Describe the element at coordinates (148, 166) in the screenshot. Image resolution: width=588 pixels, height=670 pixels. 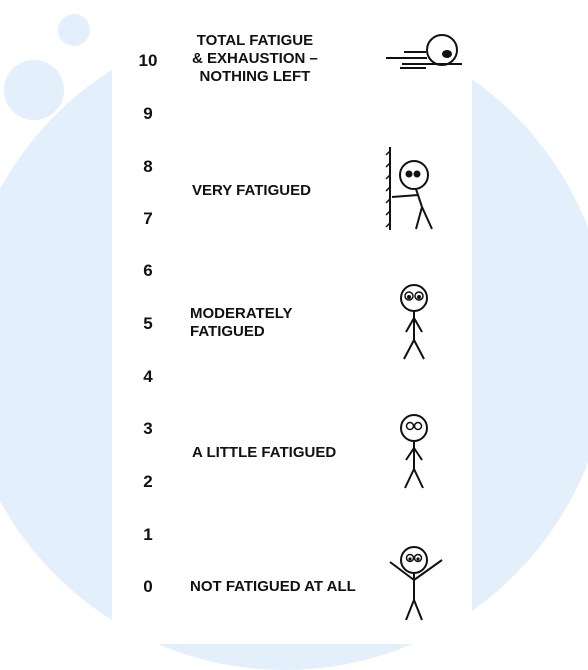
I see `scale-number-8: 8` at that location.